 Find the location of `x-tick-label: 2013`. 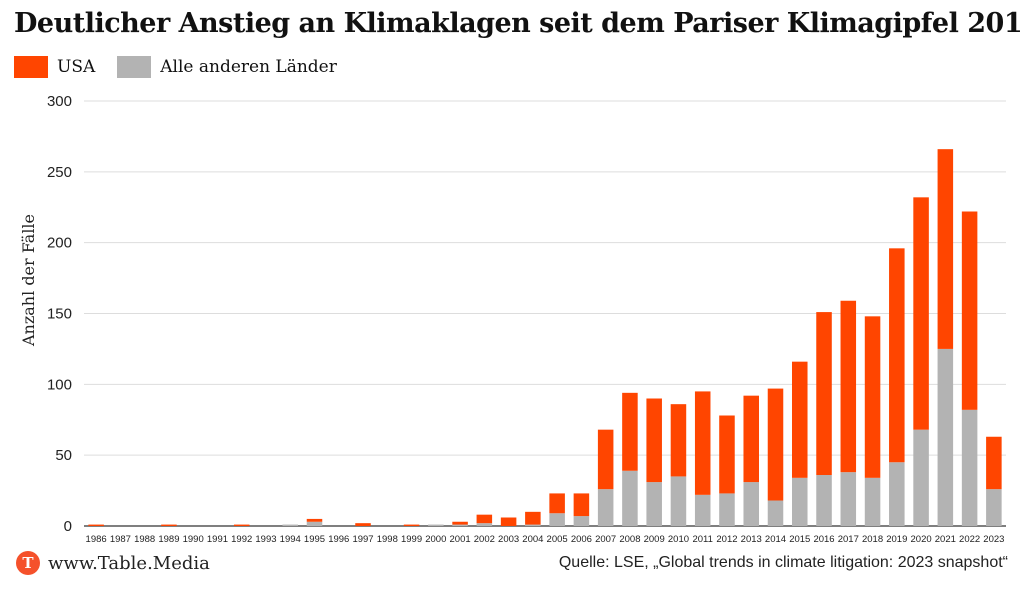

x-tick-label: 2013 is located at coordinates (751, 539).